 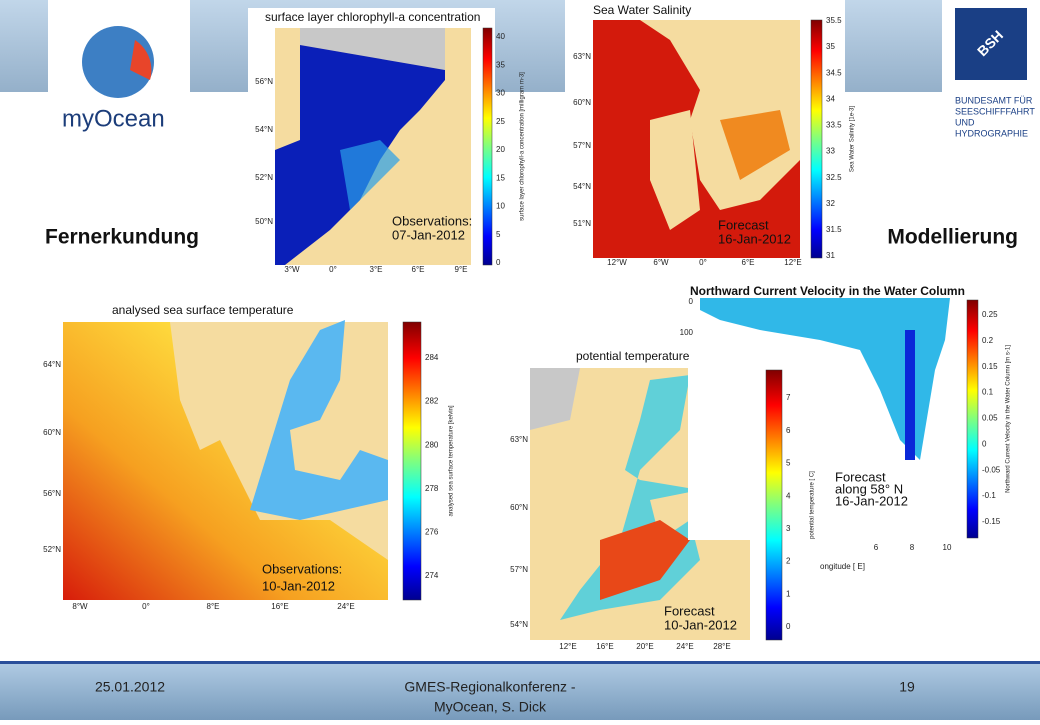 I want to click on colorbar-tick: 40, so click(x=500, y=36).